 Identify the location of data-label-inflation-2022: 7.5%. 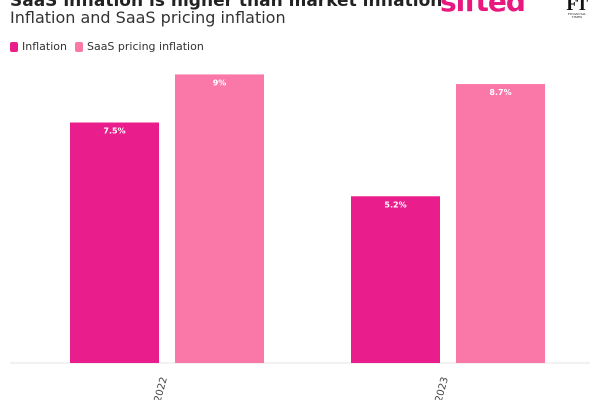
(114, 131).